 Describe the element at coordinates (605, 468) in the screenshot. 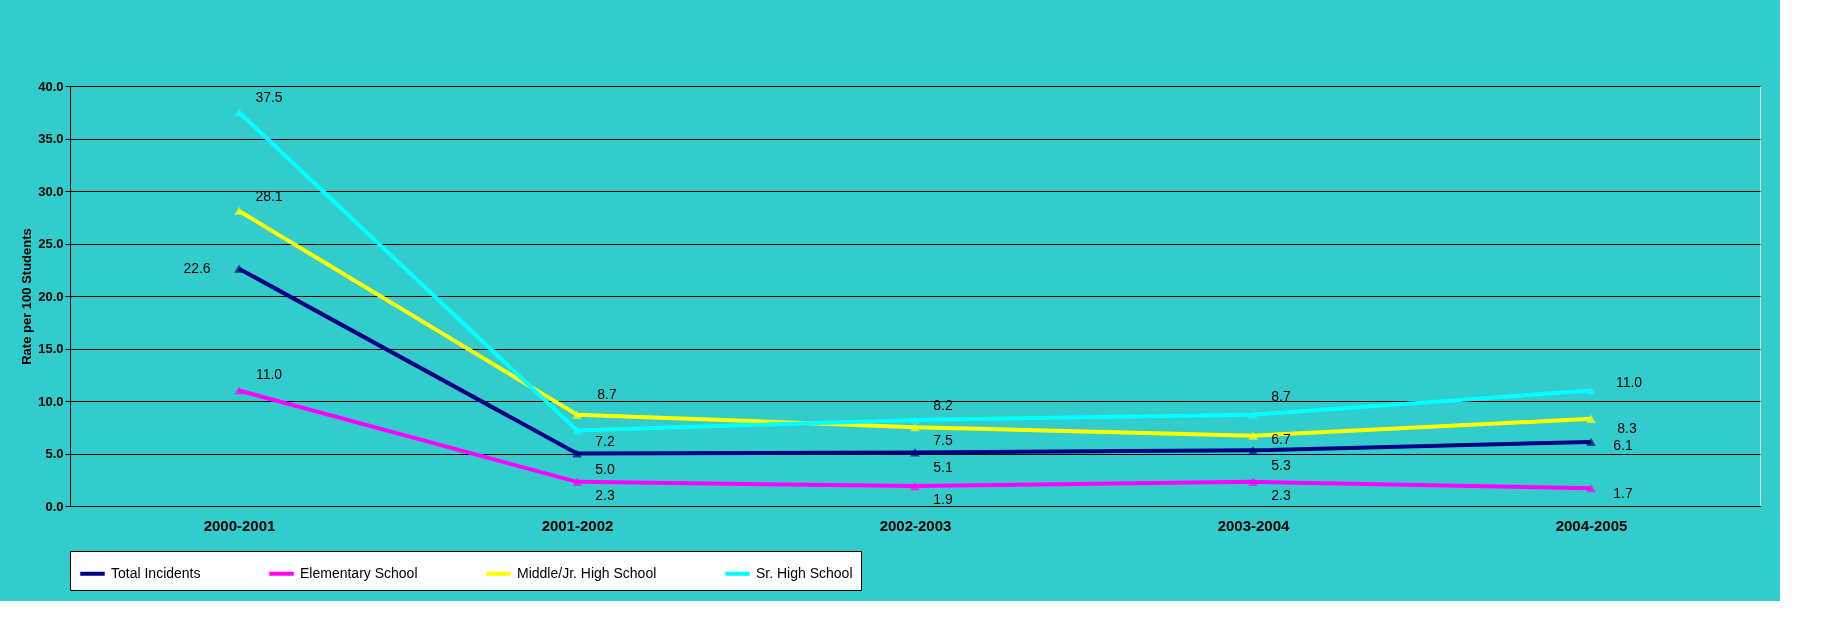

I see `data-label: 5.0` at that location.